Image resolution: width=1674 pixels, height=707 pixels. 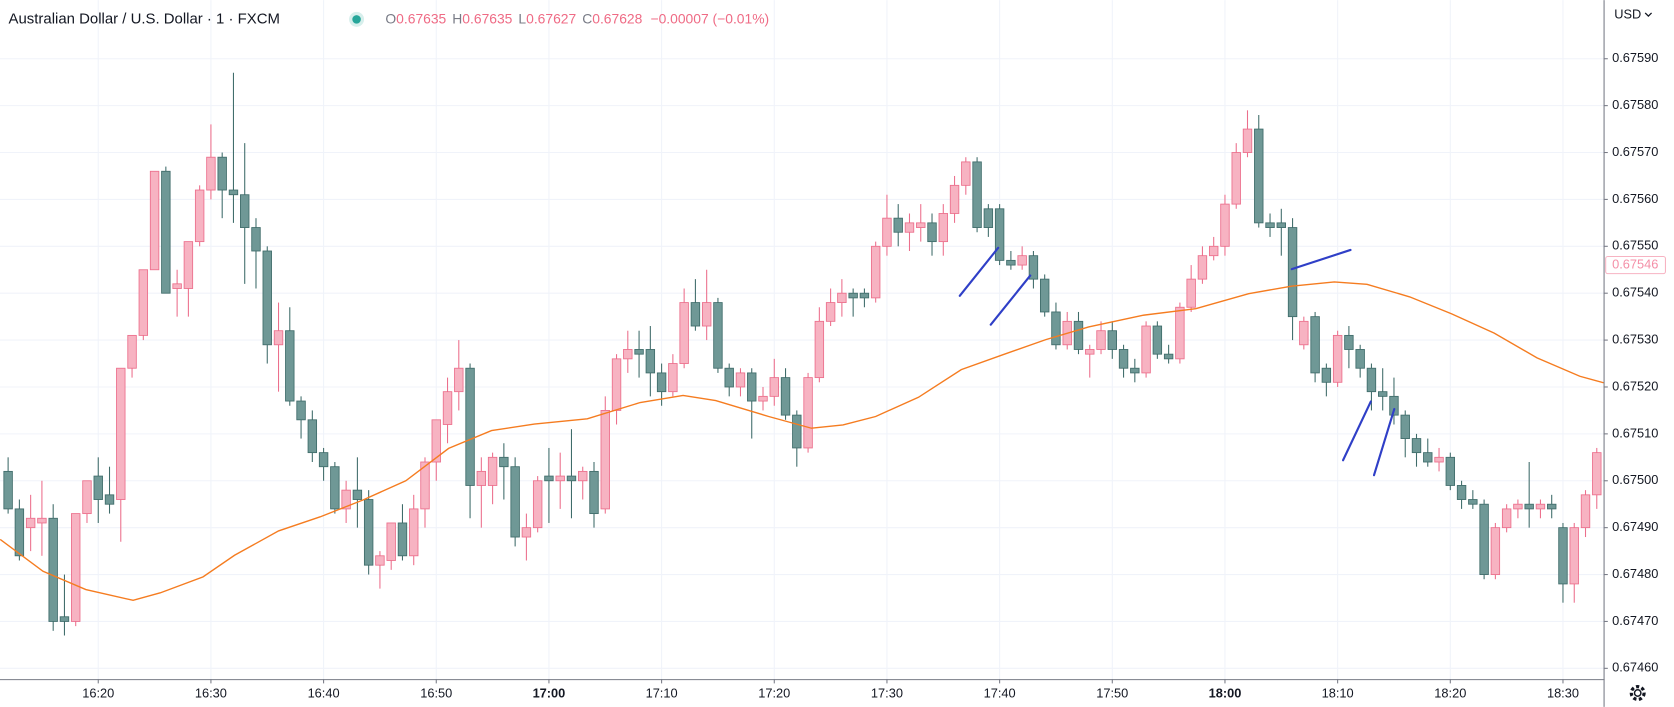 I want to click on x-tick-label: 16:20, so click(x=98, y=692).